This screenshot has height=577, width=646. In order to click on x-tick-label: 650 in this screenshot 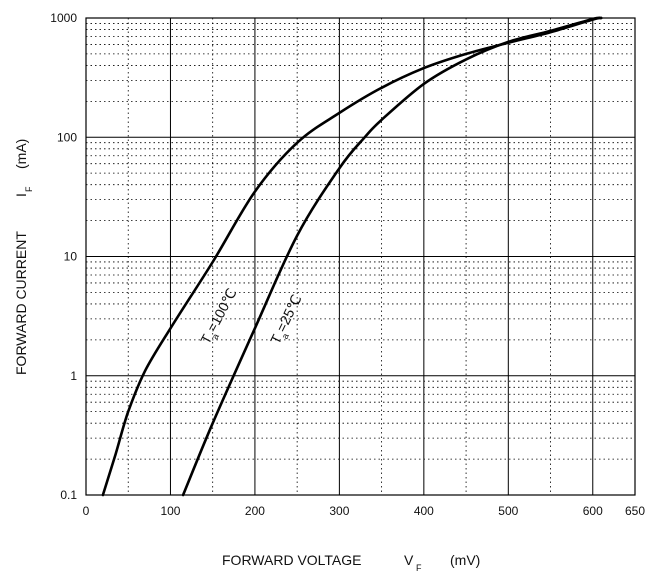, I will do `click(635, 511)`.